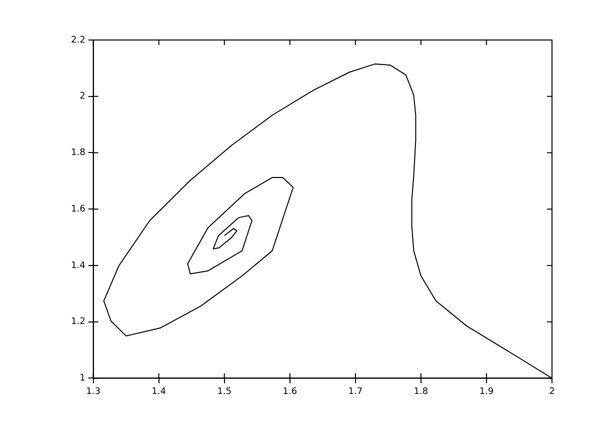  Describe the element at coordinates (224, 391) in the screenshot. I see `x-tick-label: 1.5` at that location.